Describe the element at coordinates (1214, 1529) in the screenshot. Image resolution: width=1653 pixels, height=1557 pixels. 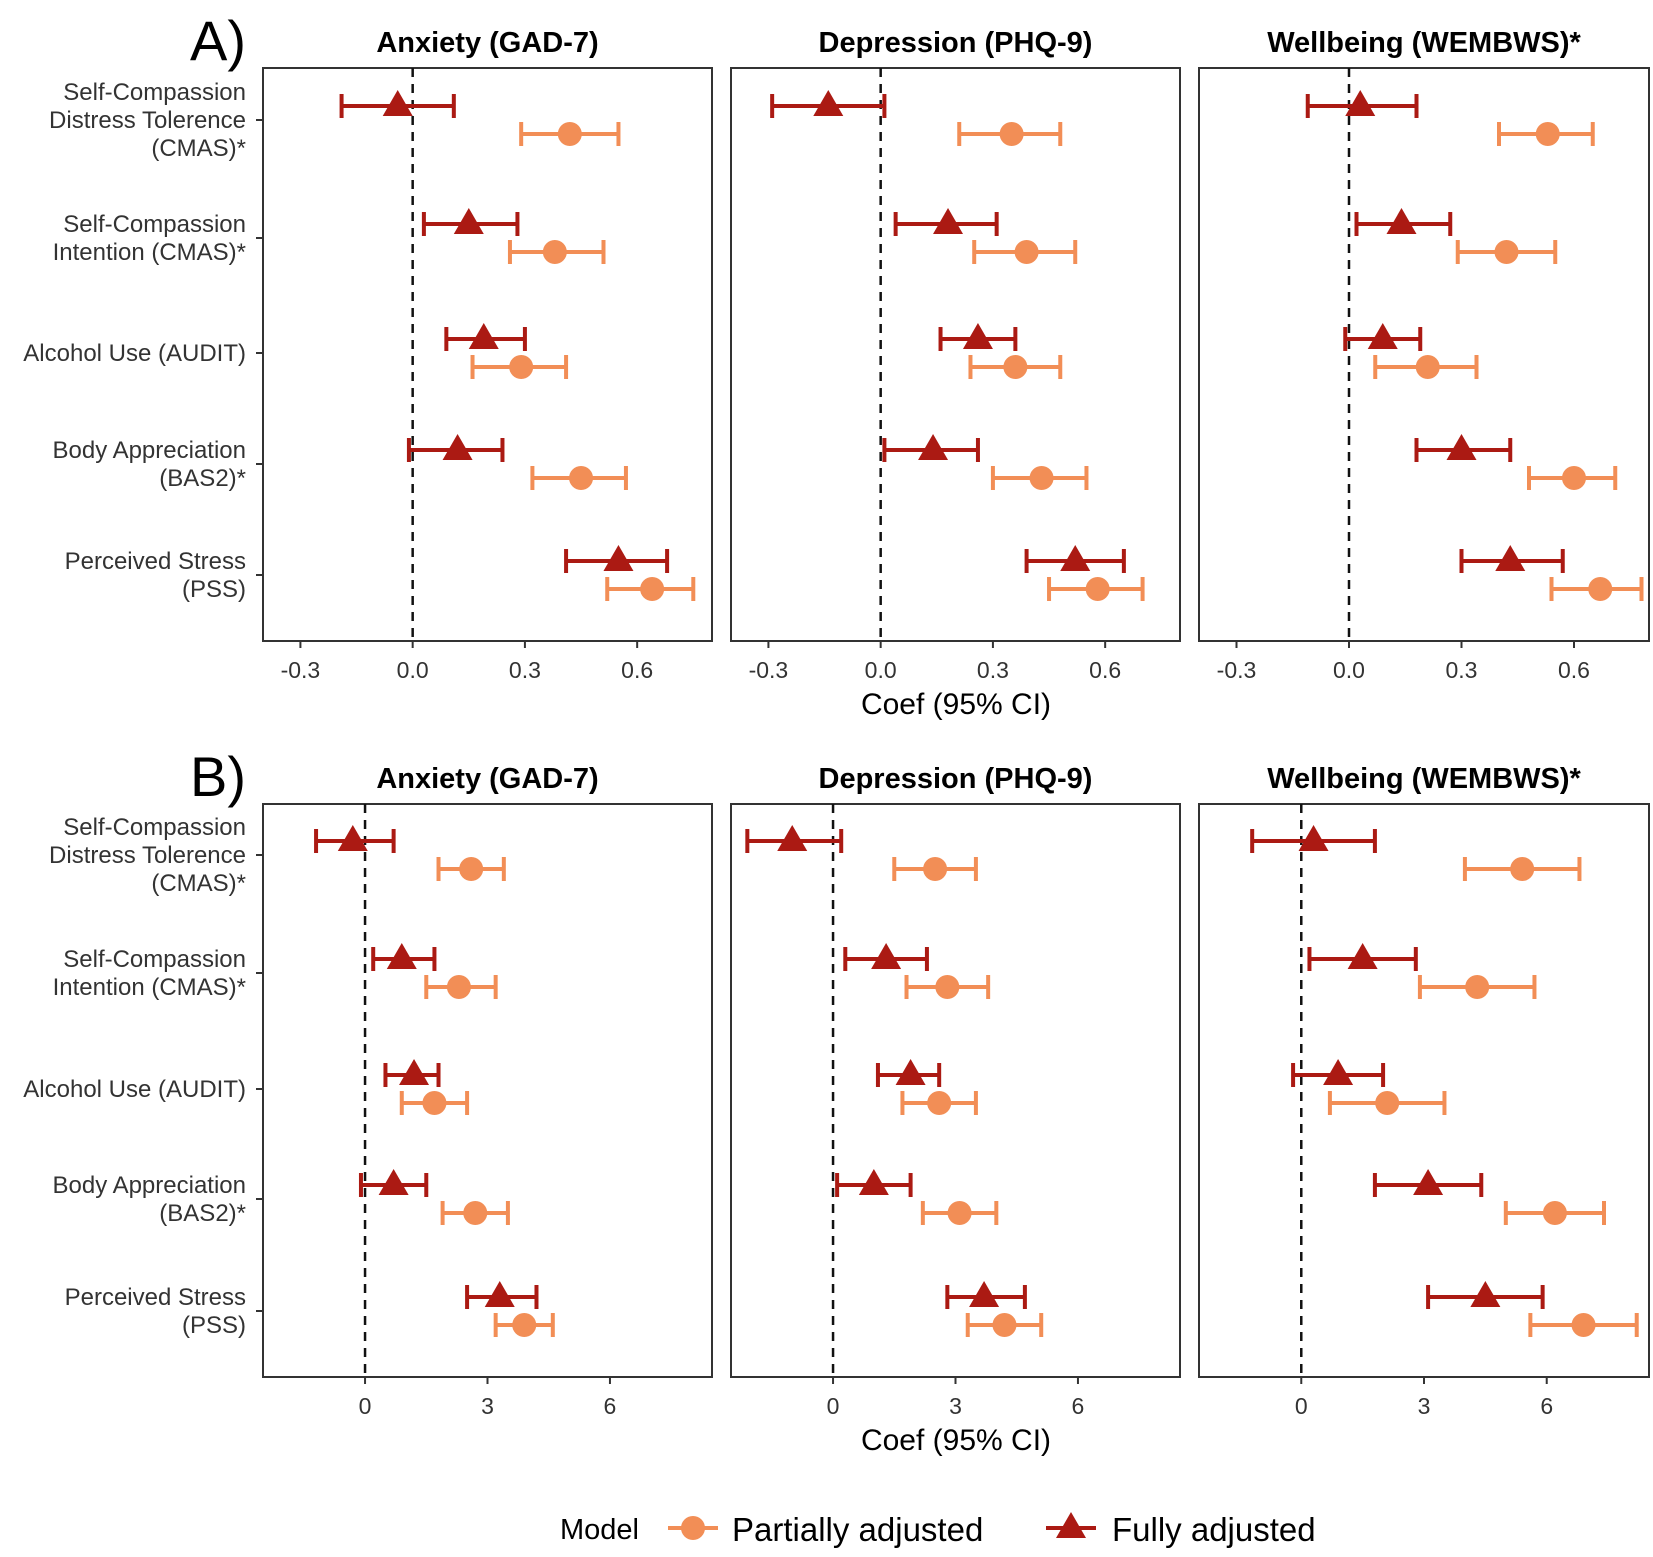
I see `legend-label: Fully adjusted` at that location.